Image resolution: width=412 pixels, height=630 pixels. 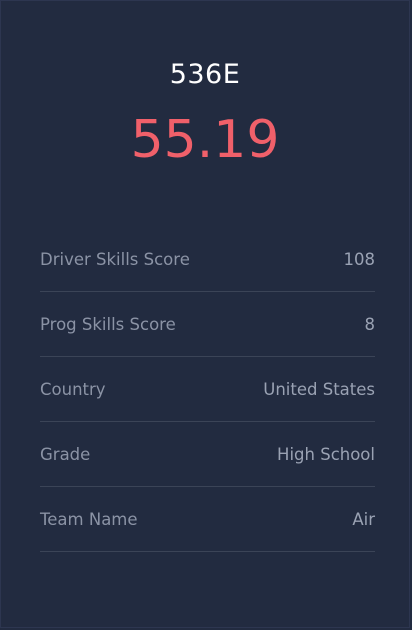 What do you see at coordinates (115, 259) in the screenshot?
I see `stat-label: Driver Skills Score` at bounding box center [115, 259].